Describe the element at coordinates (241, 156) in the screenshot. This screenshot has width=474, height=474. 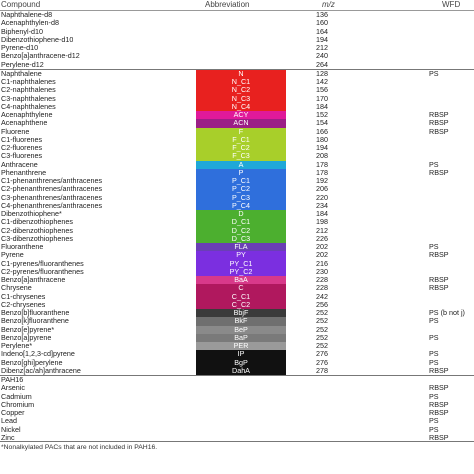
I see `abbreviation-cell: F_C3` at that location.